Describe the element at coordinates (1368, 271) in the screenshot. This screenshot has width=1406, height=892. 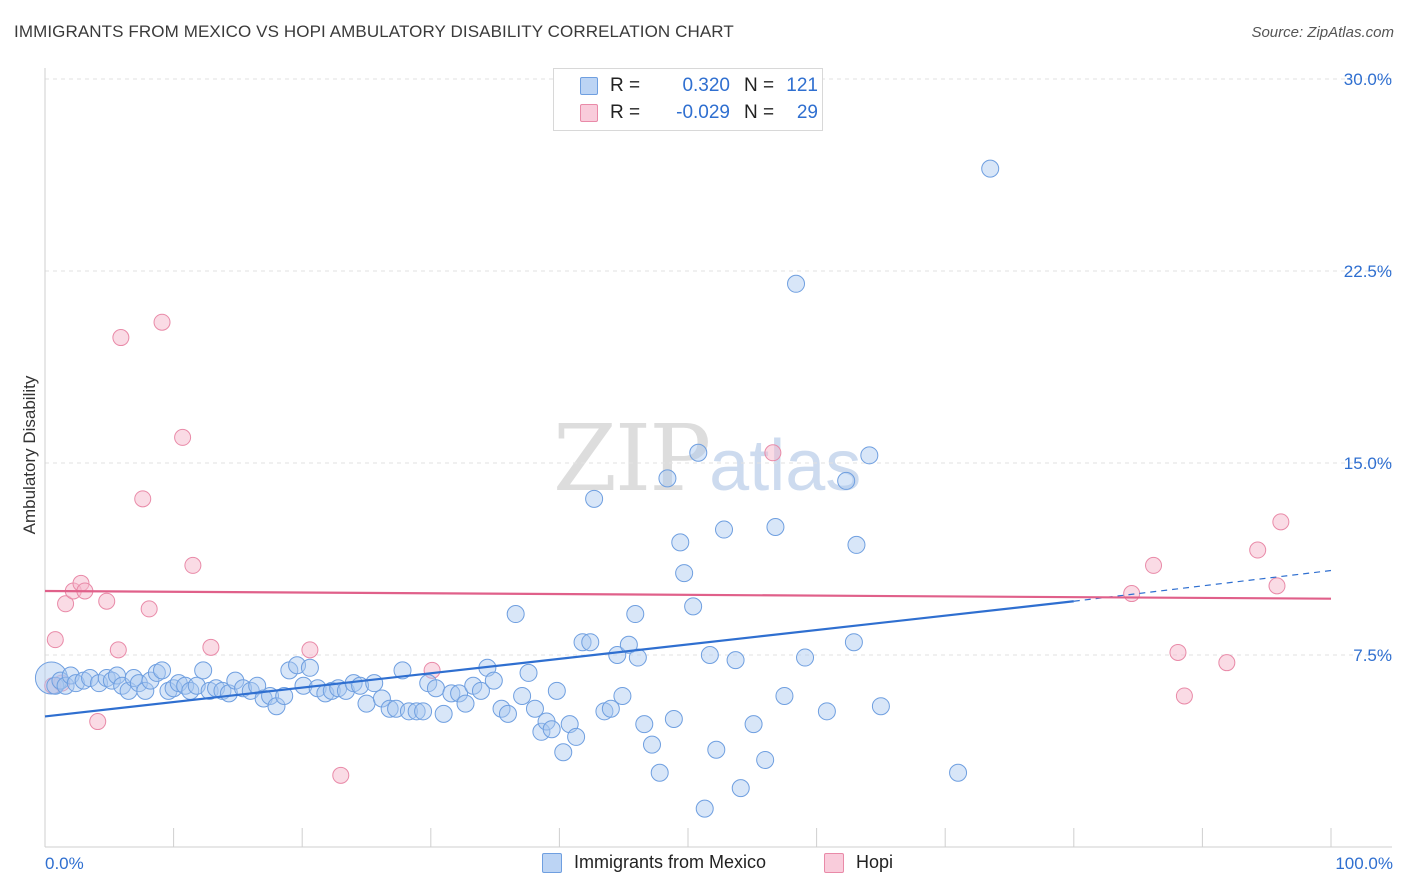
I see `y-tick-label: 22.5%` at that location.